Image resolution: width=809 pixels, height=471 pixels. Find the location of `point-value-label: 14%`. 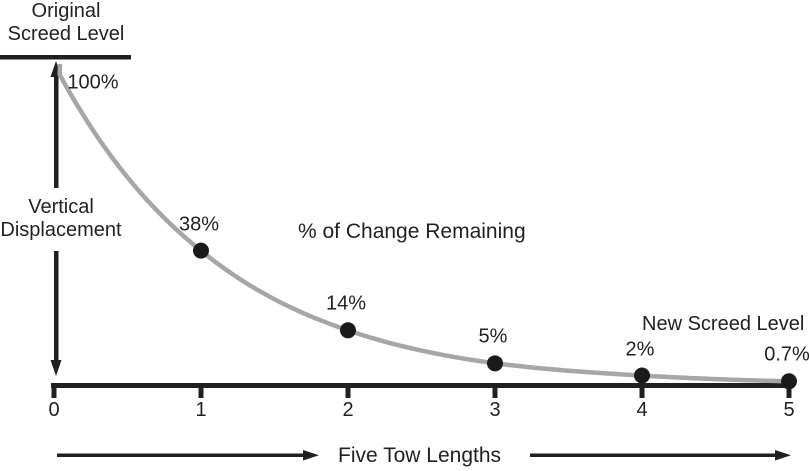

point-value-label: 14% is located at coordinates (346, 303).